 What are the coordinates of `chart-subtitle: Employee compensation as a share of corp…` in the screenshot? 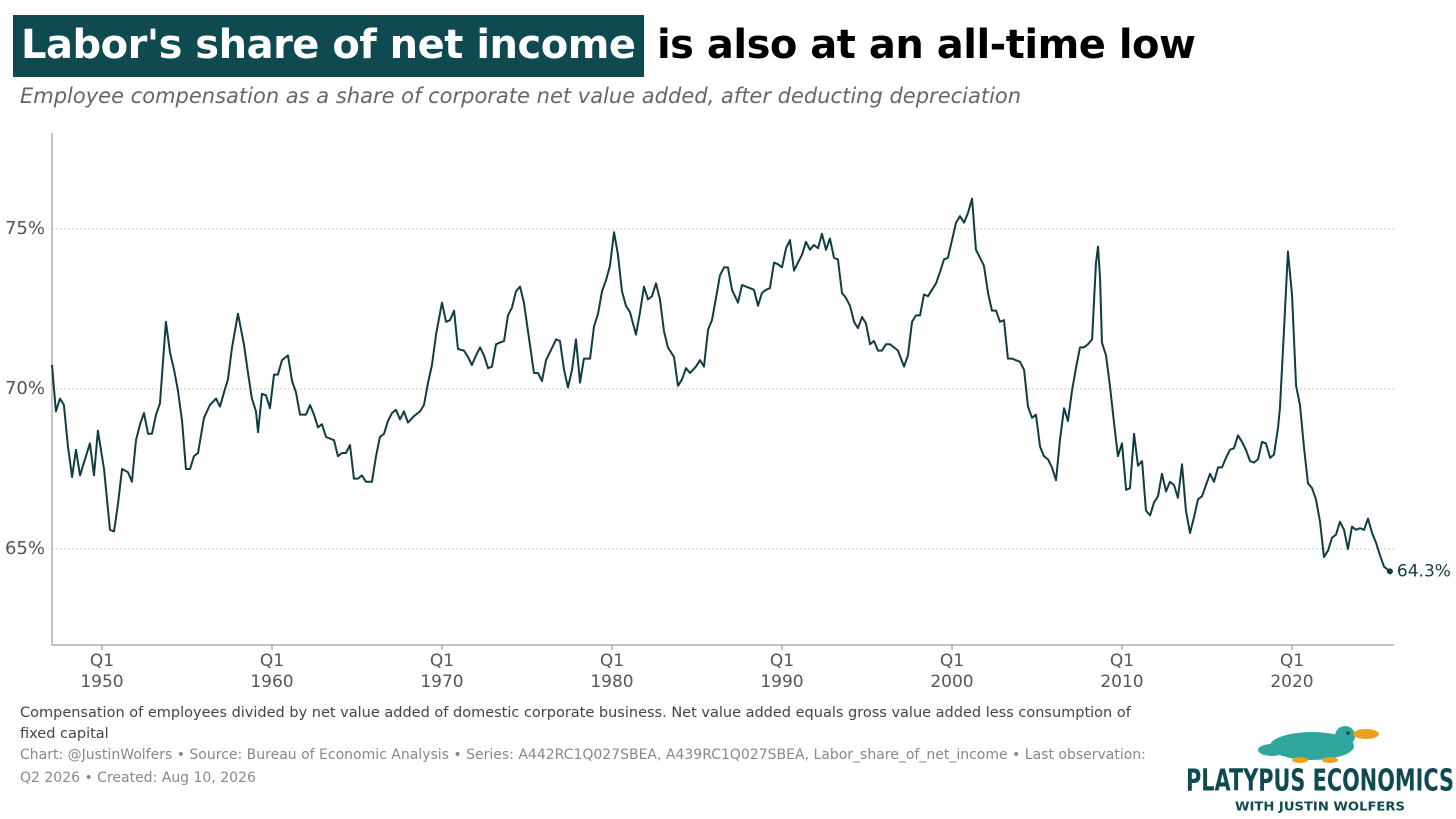 It's located at (521, 96).